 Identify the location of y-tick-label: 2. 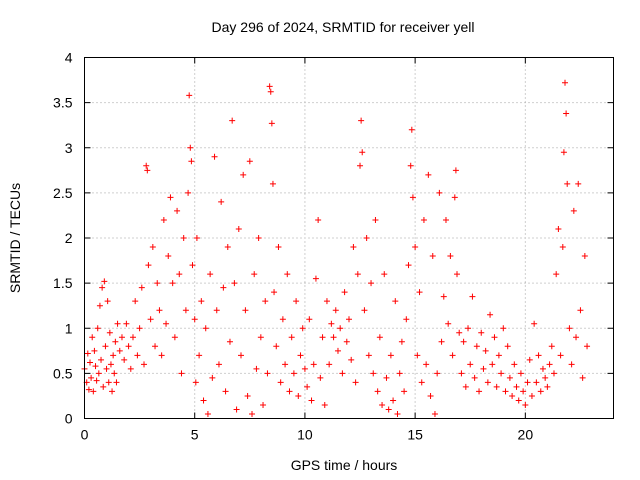
(69, 238).